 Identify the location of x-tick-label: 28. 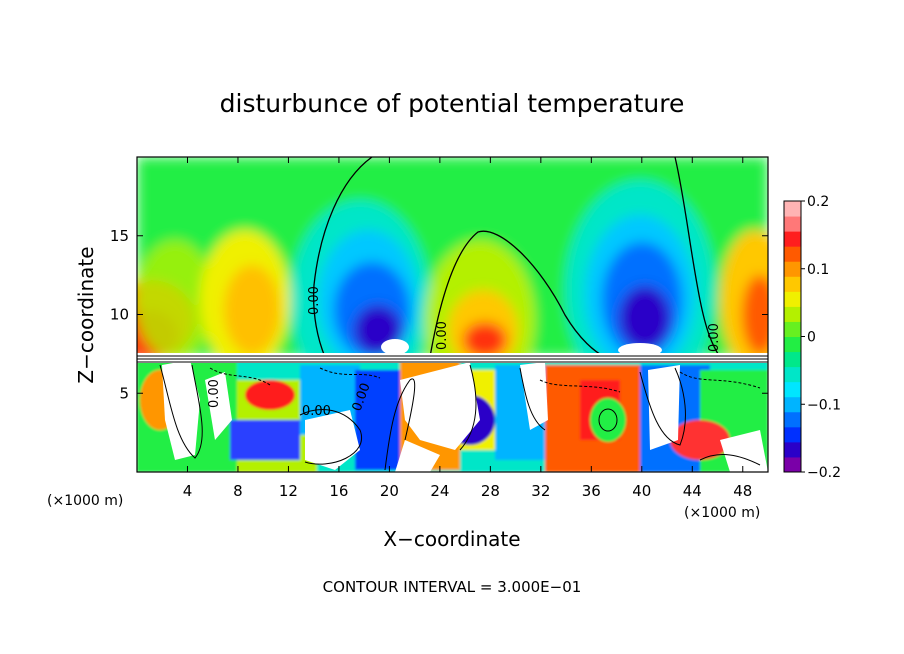
(490, 491).